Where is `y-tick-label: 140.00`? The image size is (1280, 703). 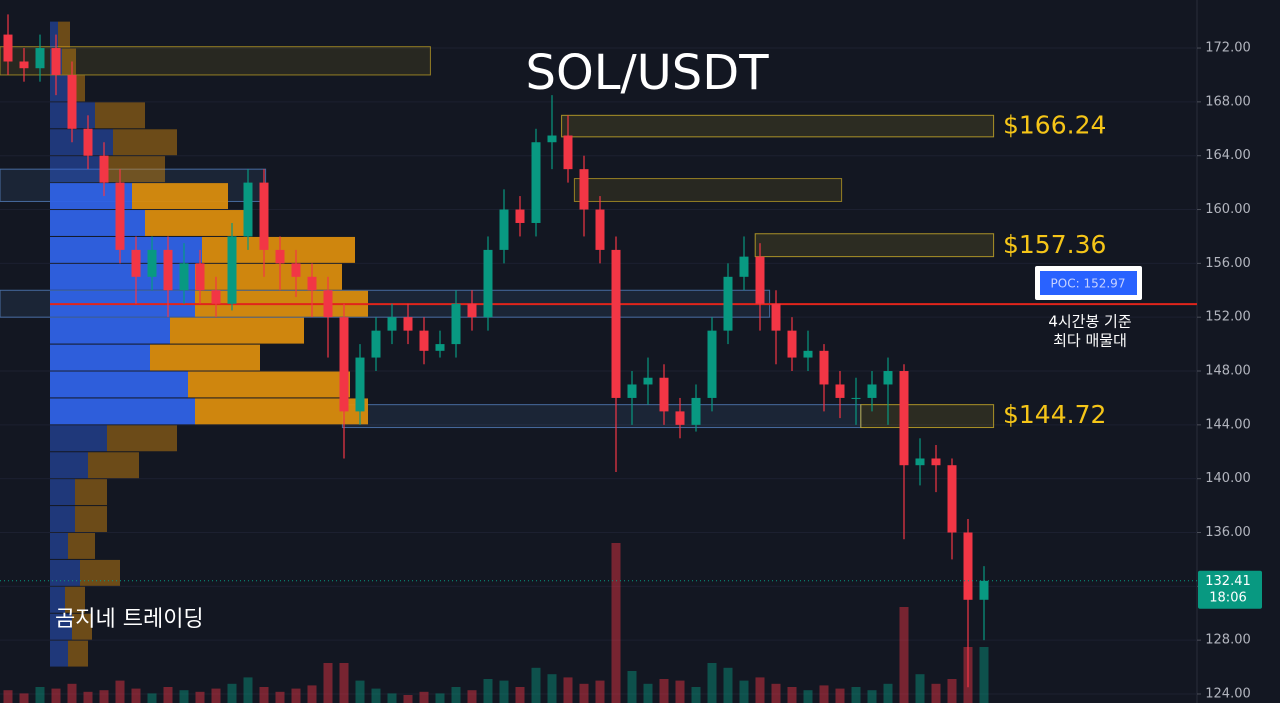
y-tick-label: 140.00 is located at coordinates (1228, 478).